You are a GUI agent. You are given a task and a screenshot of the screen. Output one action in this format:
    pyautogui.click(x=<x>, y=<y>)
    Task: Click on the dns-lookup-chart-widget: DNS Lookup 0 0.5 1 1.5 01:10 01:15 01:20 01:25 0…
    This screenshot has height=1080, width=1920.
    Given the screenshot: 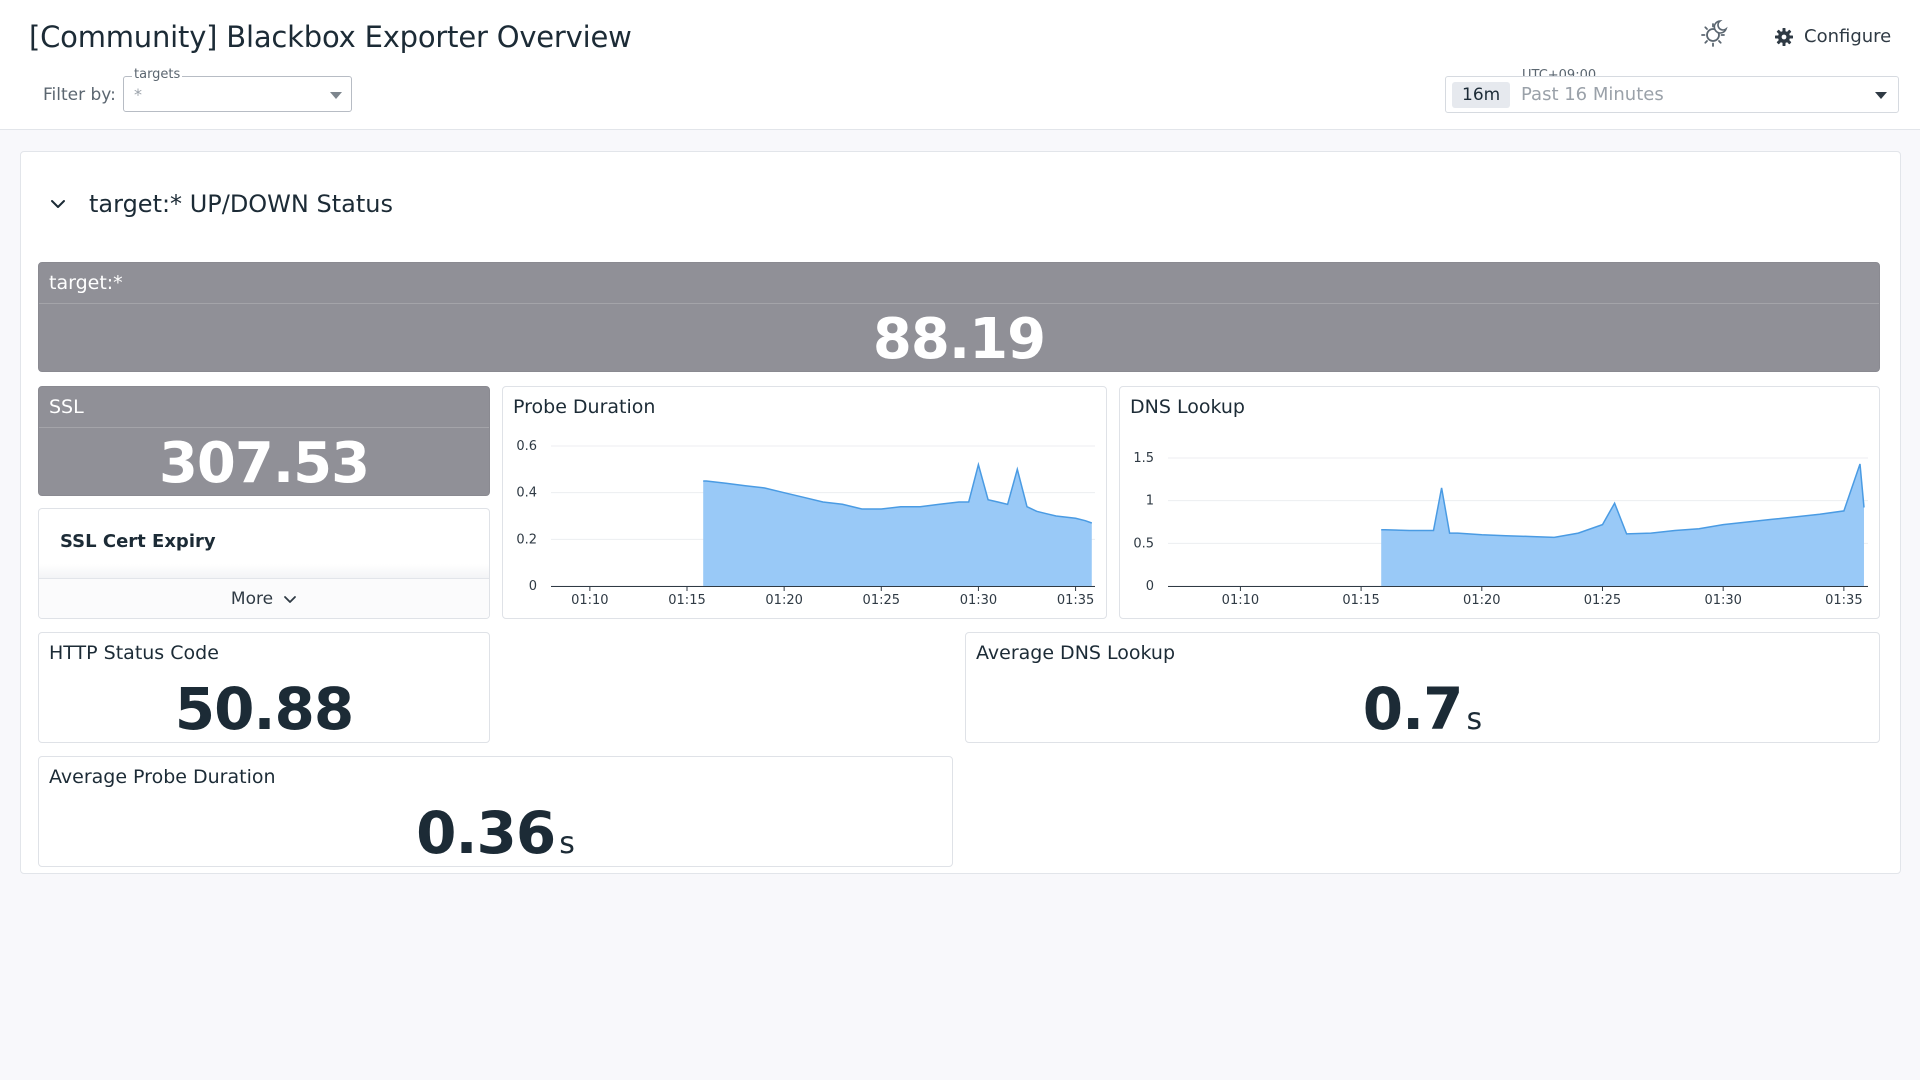 What is the action you would take?
    pyautogui.click(x=1499, y=502)
    